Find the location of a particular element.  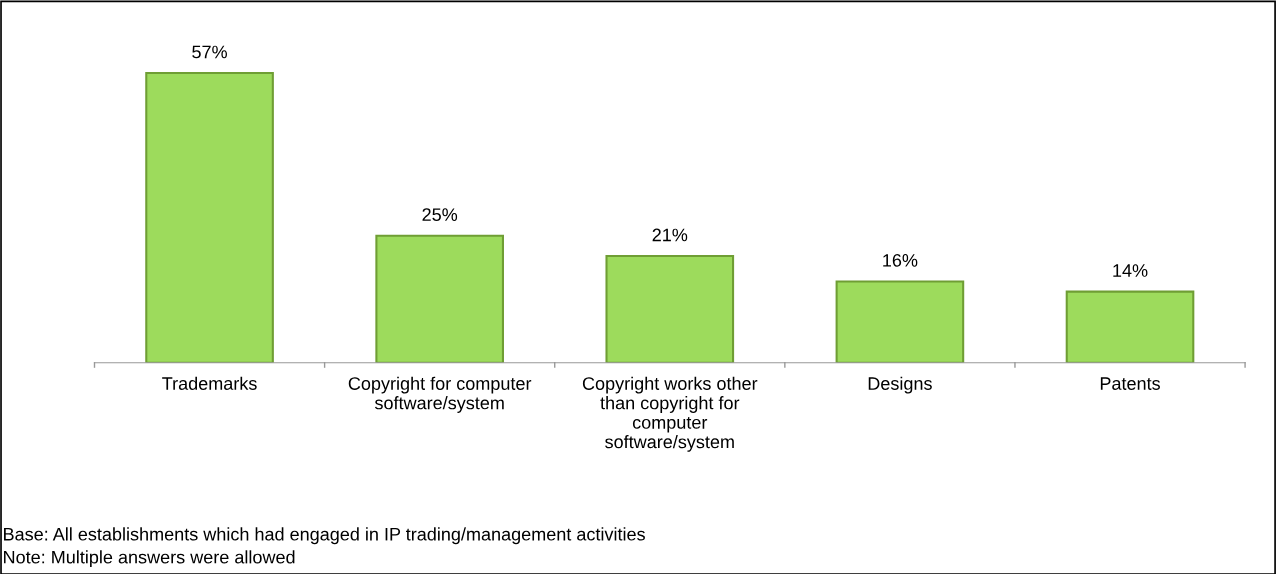

text: Base: All establishments which had engaged in IP trading/management activities is located at coordinates (324, 536).